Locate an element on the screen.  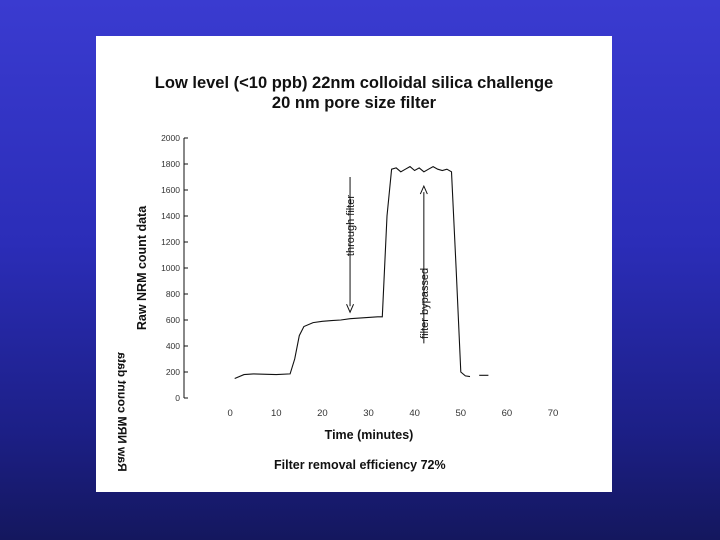
y-tick-label: 1400 is located at coordinates (170, 216).